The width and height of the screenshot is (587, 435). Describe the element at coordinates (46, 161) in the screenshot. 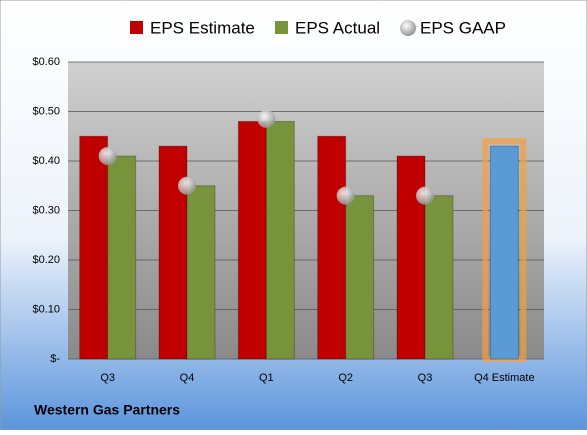

I see `y-tick-label: $0.40` at that location.